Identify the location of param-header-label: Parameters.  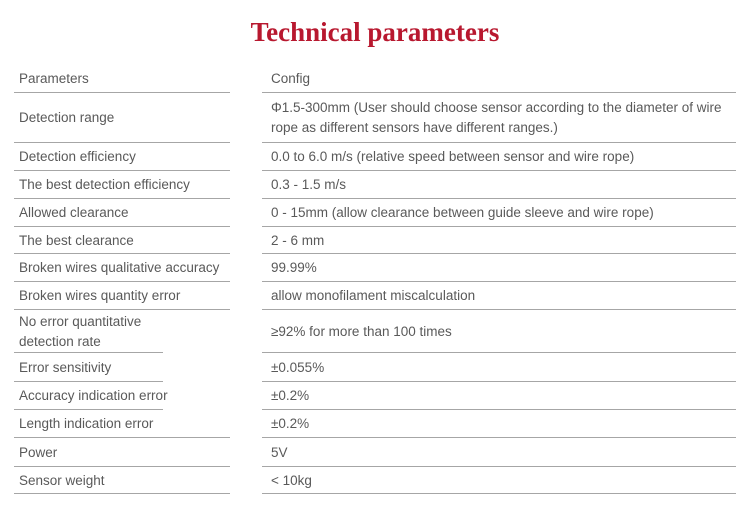
(54, 78).